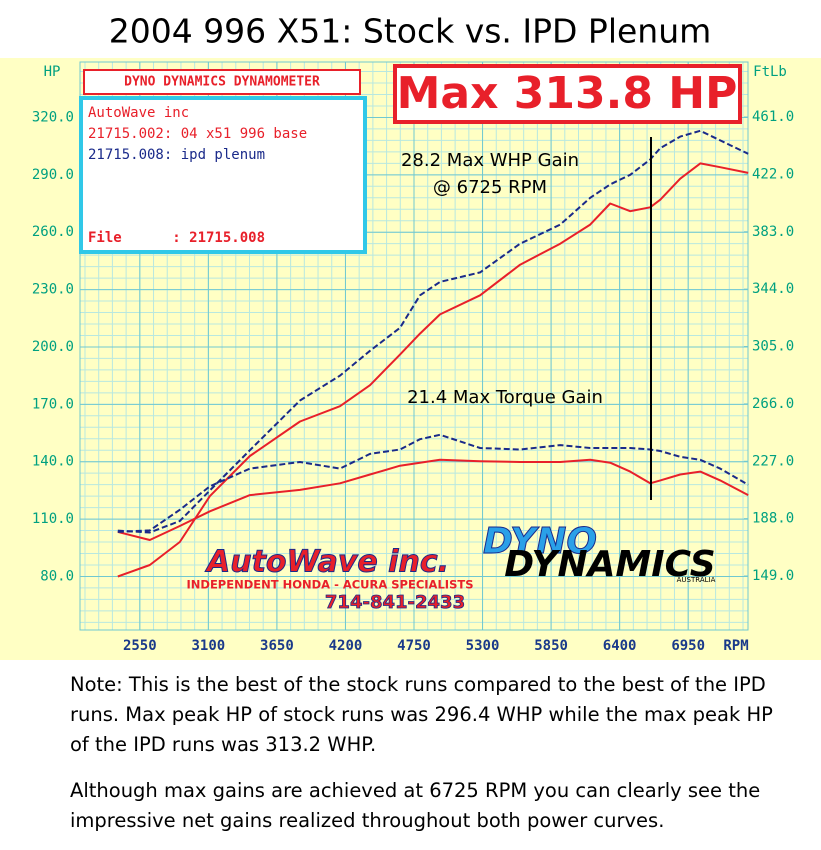  I want to click on y2-tick-label: 344.0, so click(773, 289).